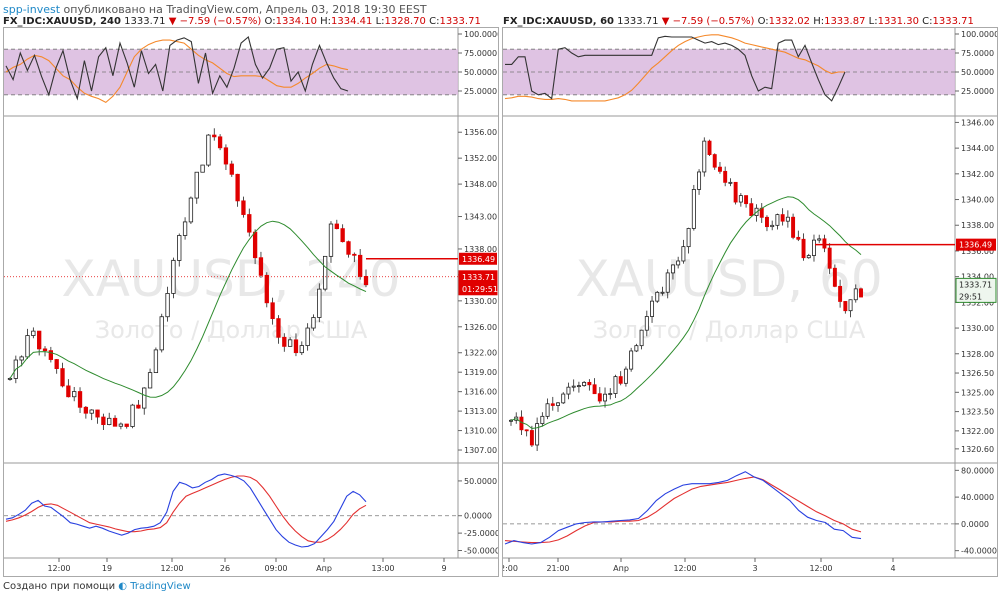  What do you see at coordinates (557, 568) in the screenshot?
I see `time-tick-label: 21:00` at bounding box center [557, 568].